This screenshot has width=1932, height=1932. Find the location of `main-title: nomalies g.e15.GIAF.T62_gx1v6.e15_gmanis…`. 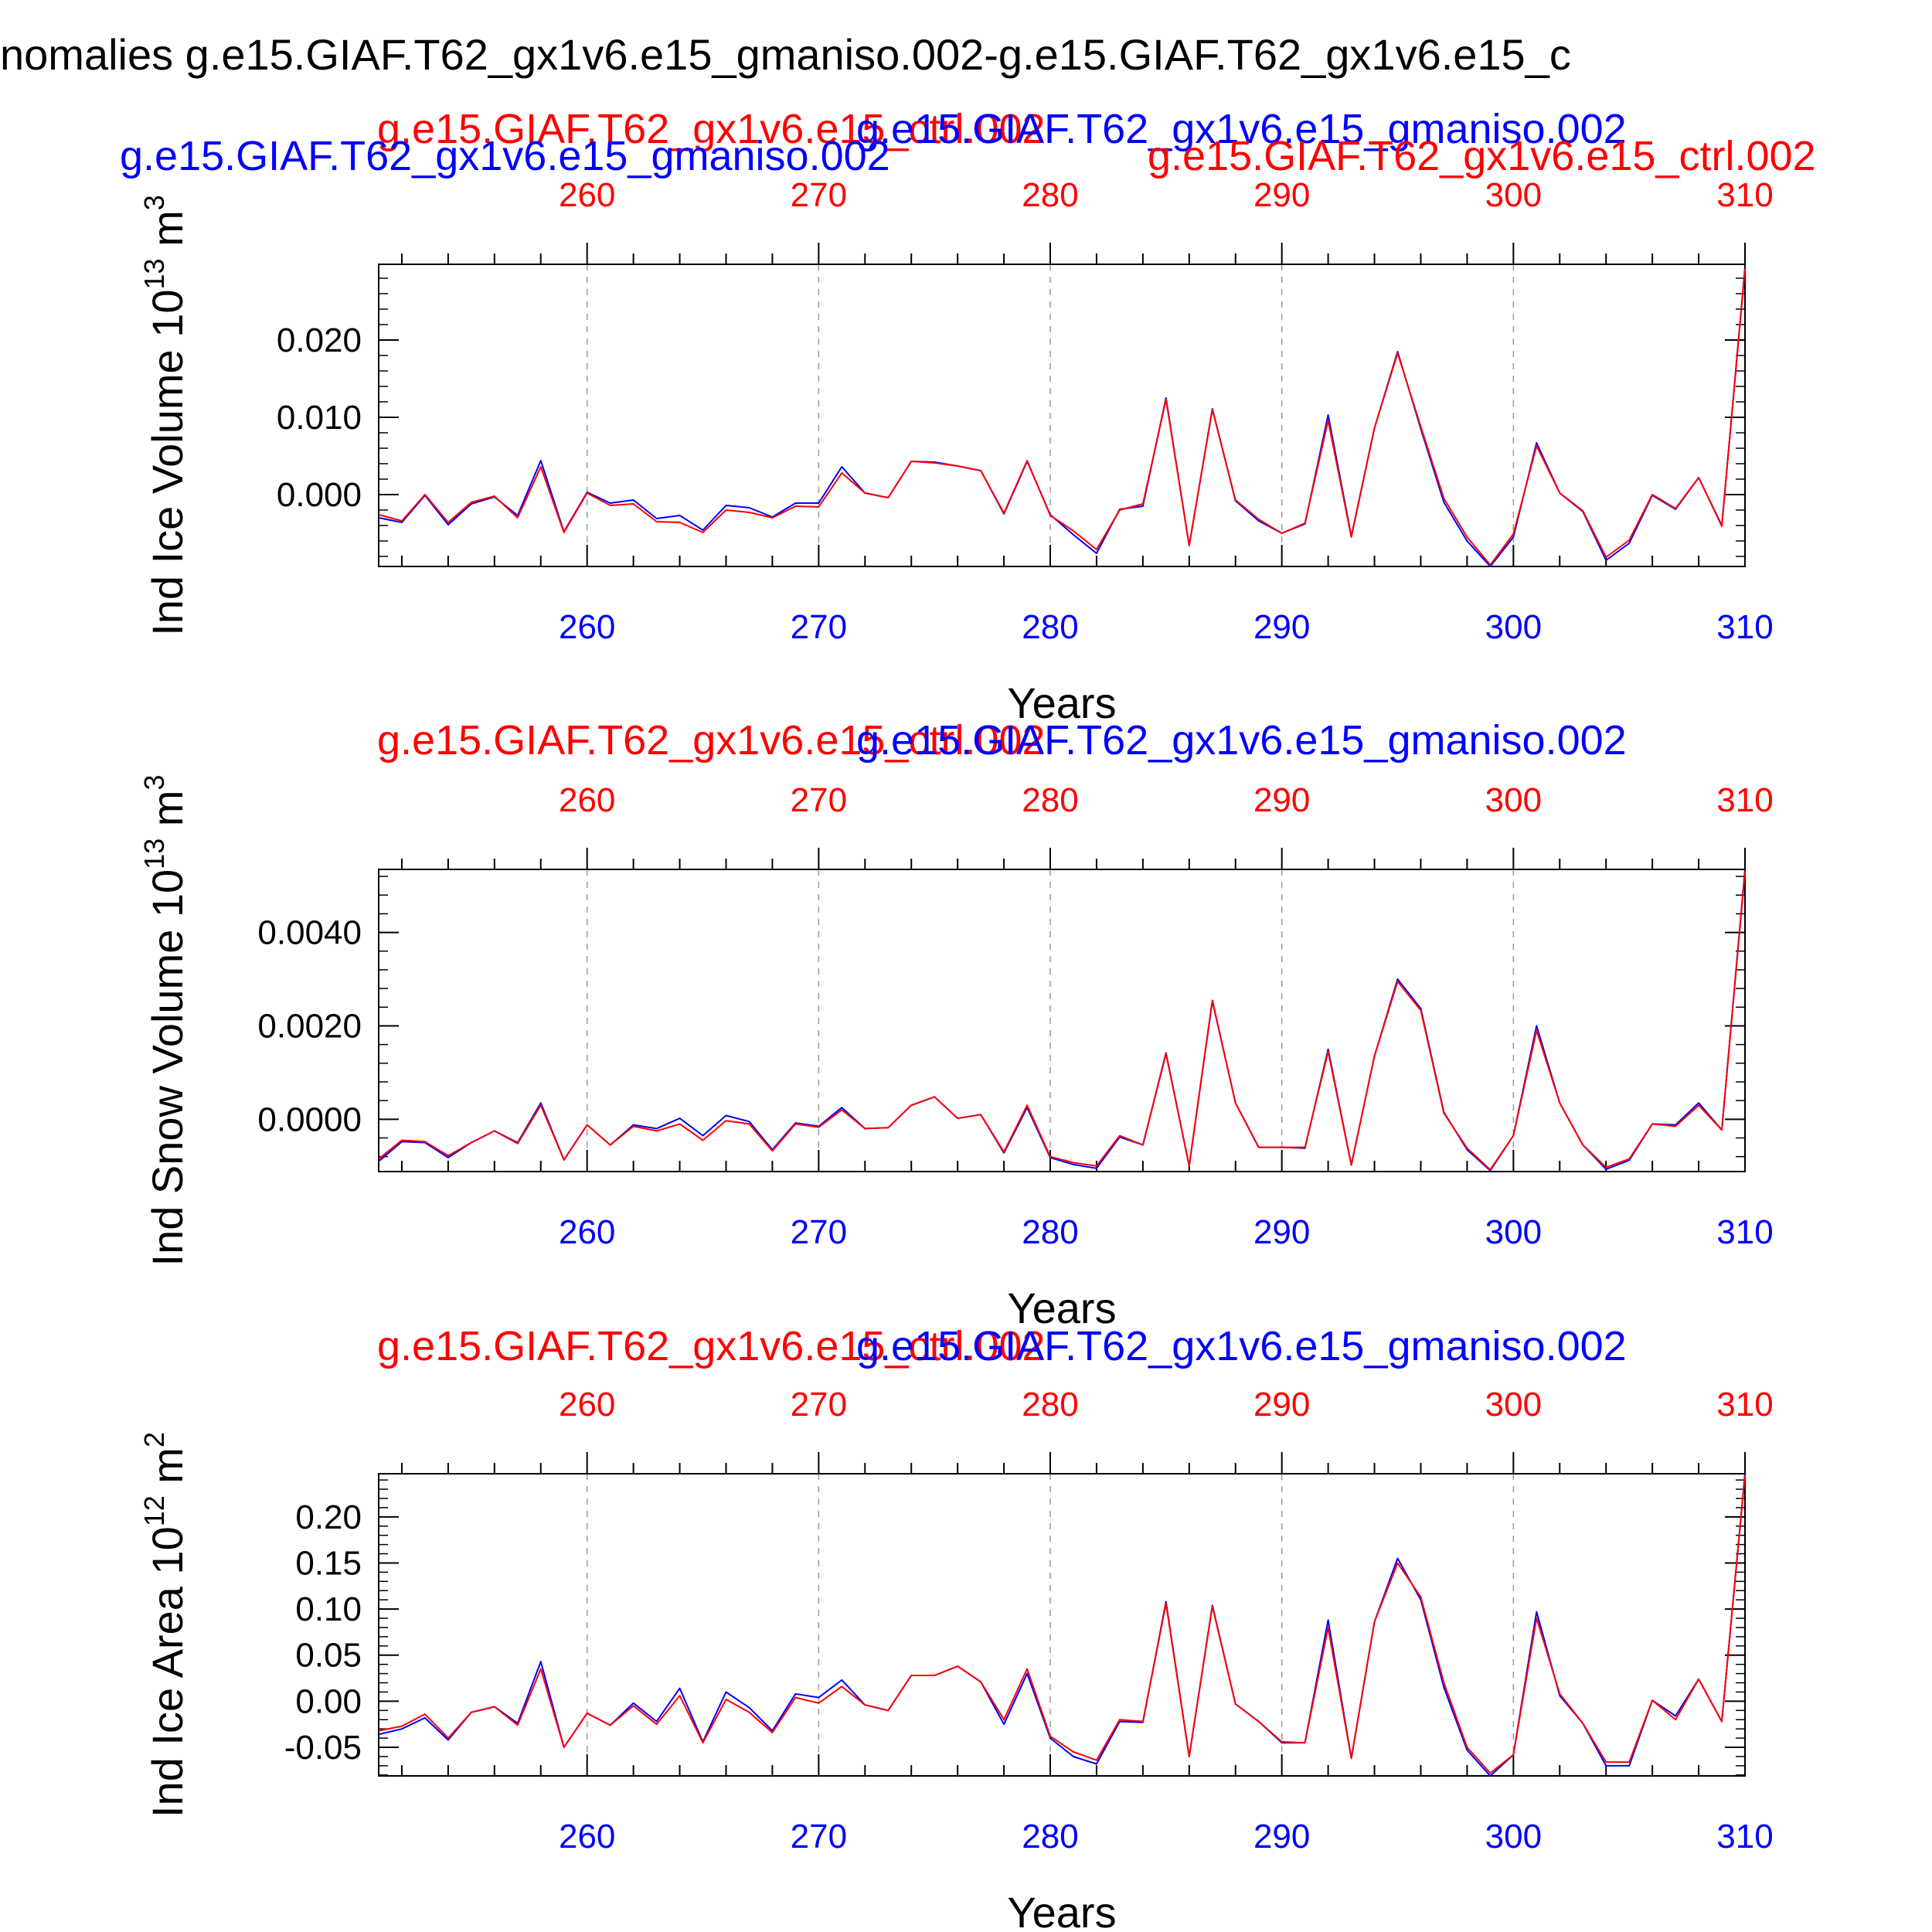

main-title: nomalies g.e15.GIAF.T62_gx1v6.e15_gmanis… is located at coordinates (786, 54).